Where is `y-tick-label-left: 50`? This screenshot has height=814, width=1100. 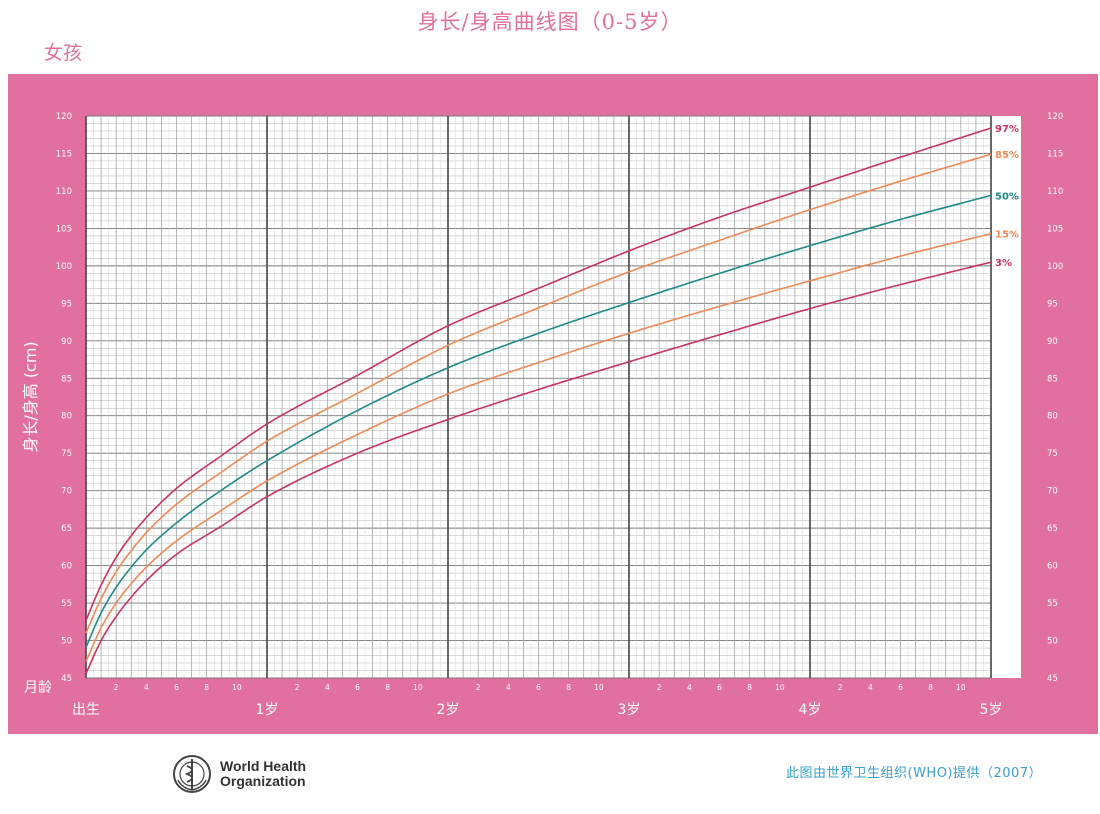
y-tick-label-left: 50 is located at coordinates (66, 642).